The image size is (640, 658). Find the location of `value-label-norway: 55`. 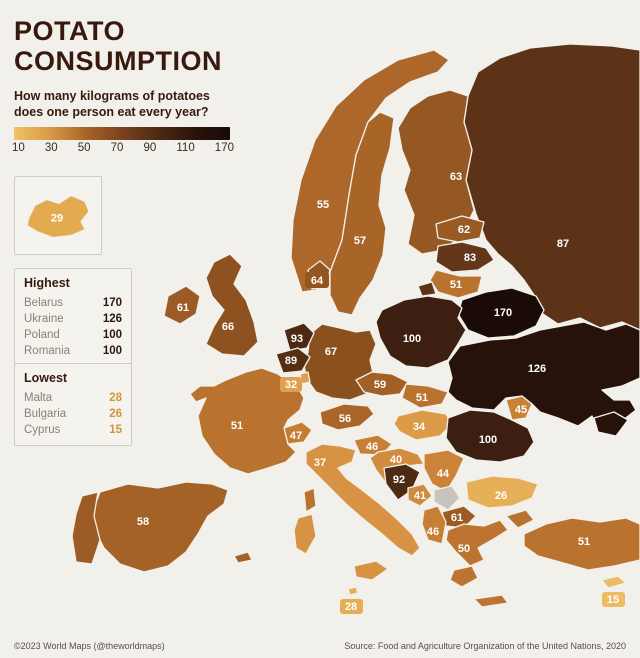

value-label-norway: 55 is located at coordinates (323, 205).